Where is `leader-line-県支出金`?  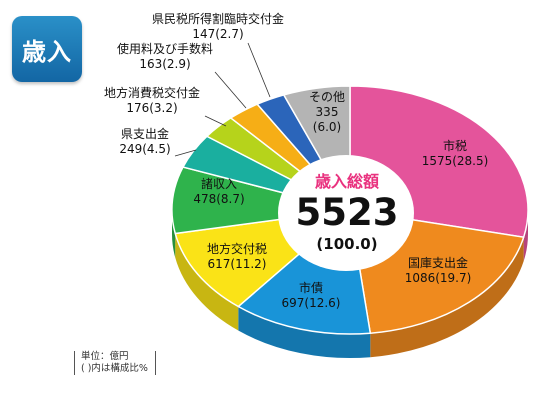 leader-line-県支出金 is located at coordinates (185, 153).